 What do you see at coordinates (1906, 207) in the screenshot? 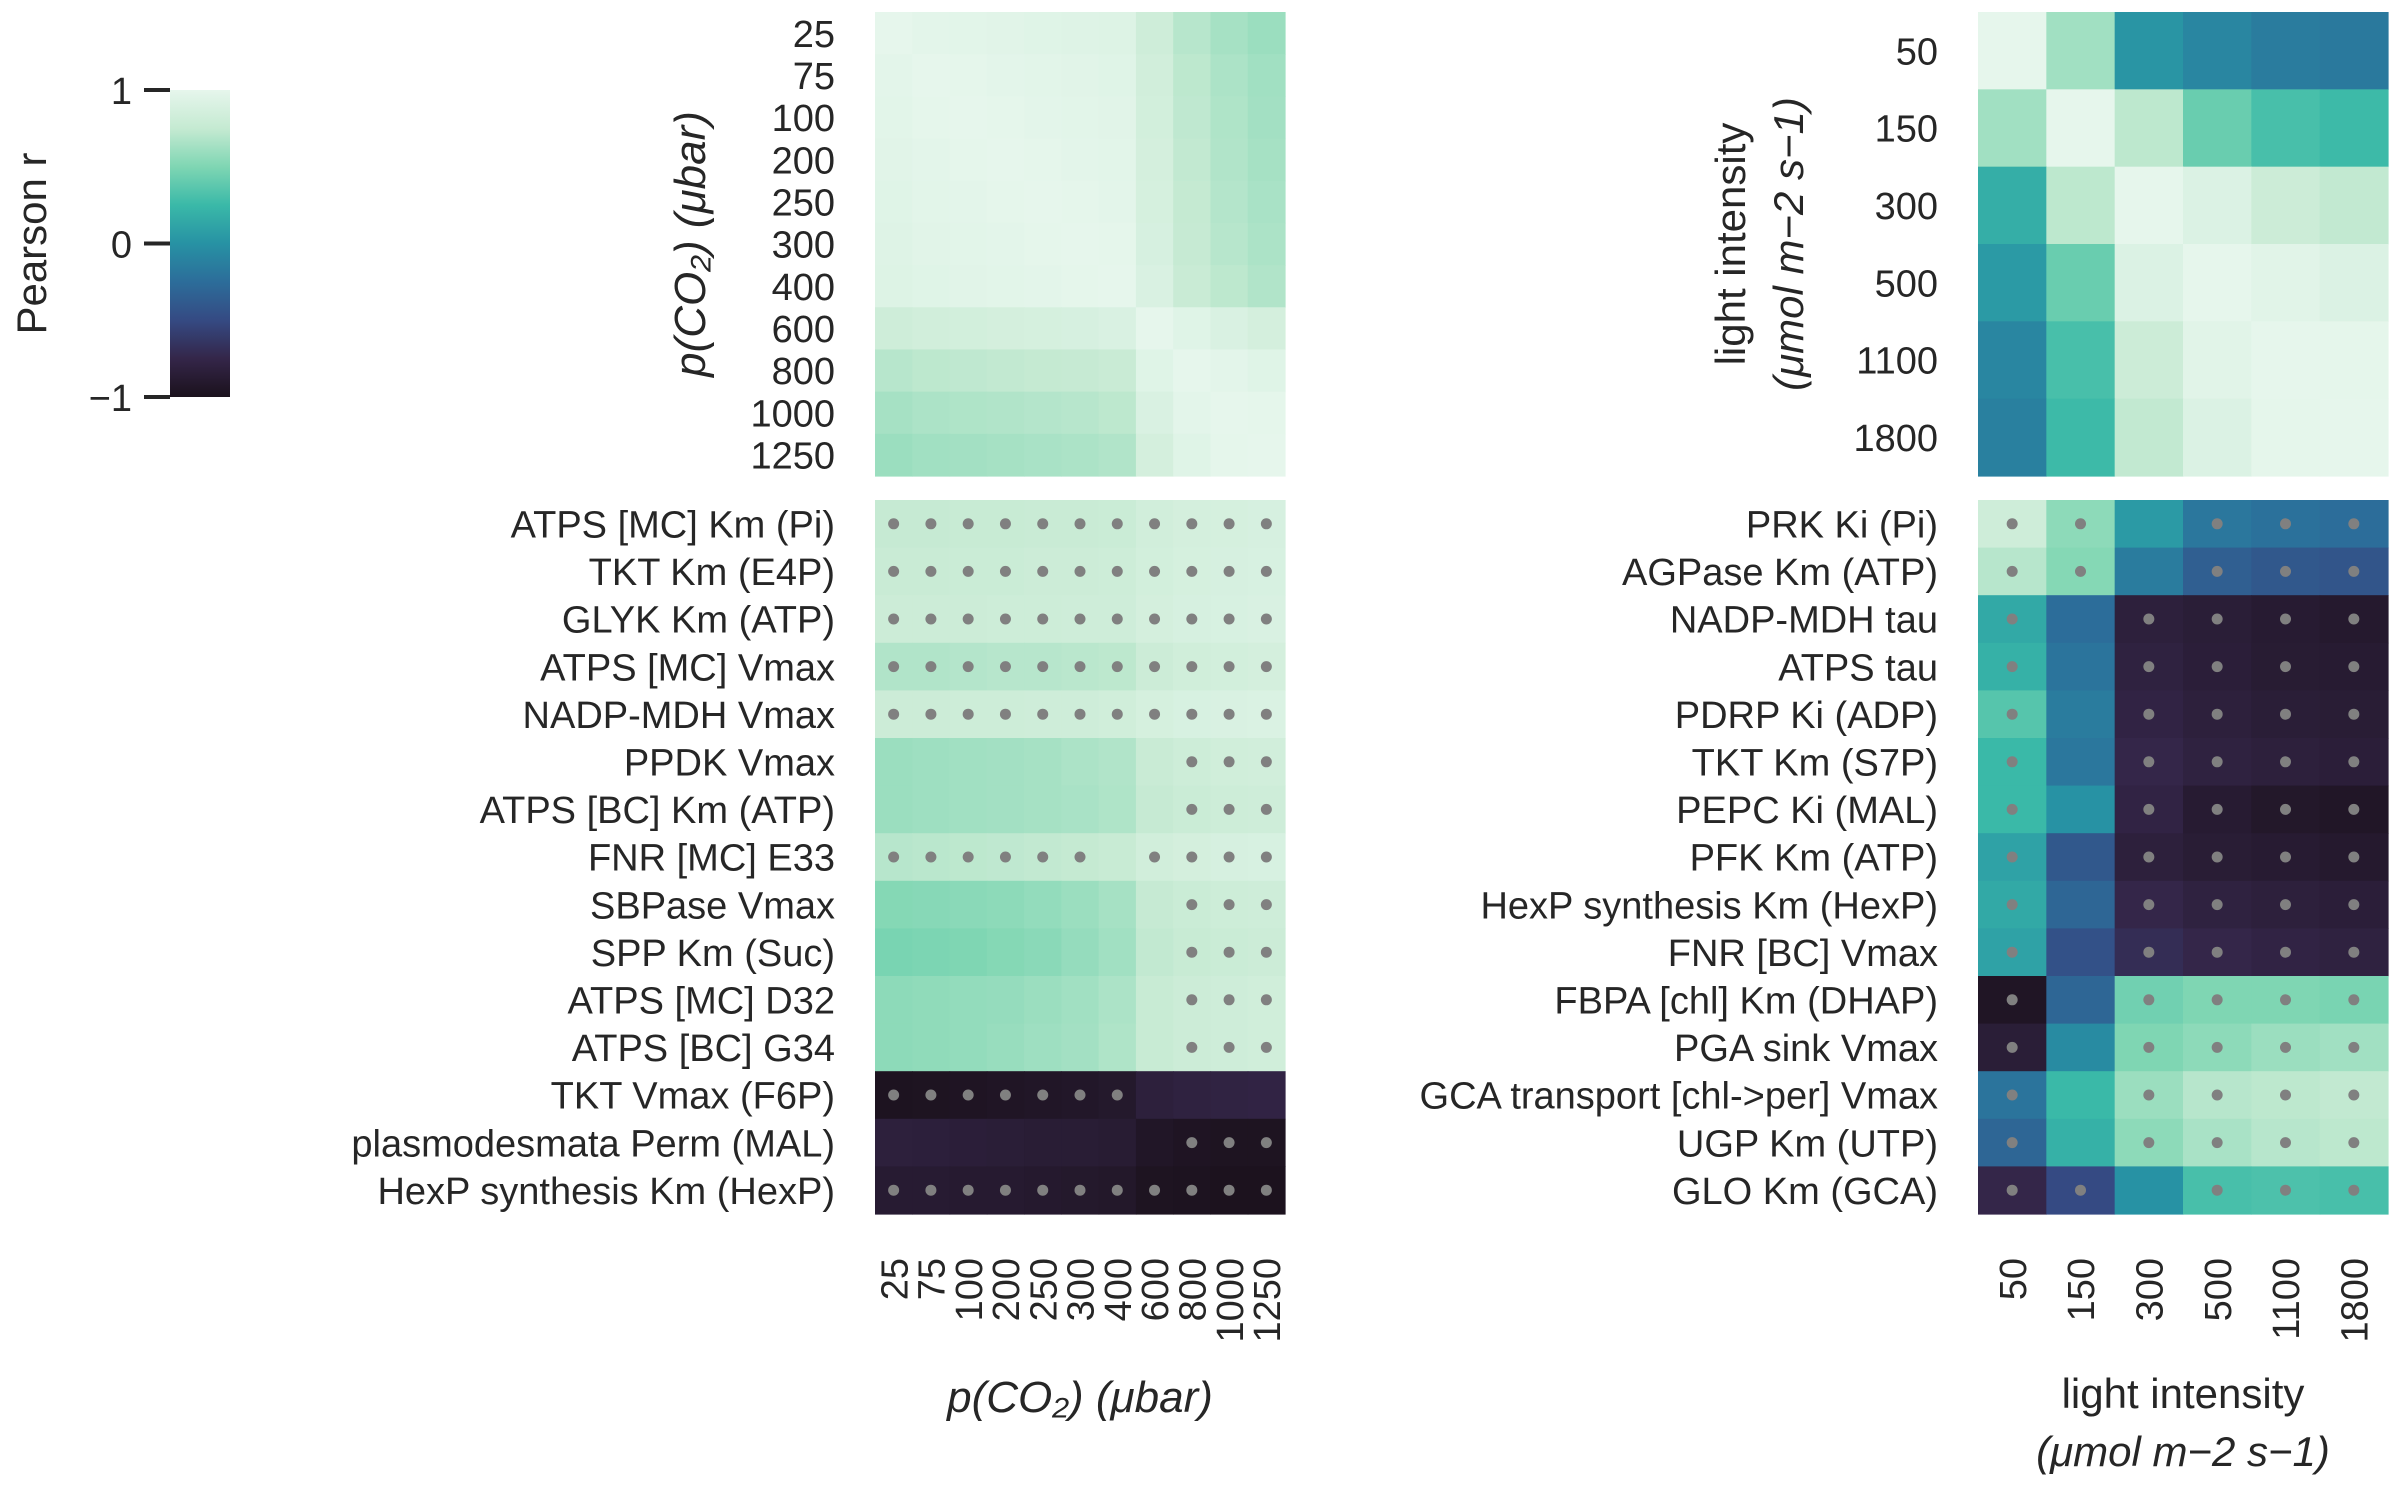
I see `y-tick-label: 300` at bounding box center [1906, 207].